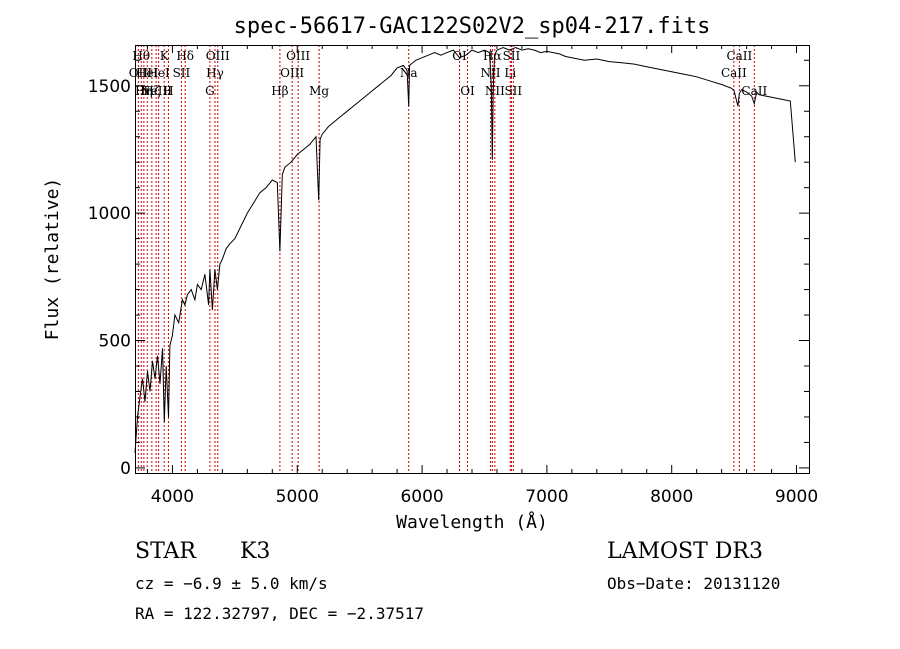  Describe the element at coordinates (165, 56) in the screenshot. I see `line-label-7: K` at that location.